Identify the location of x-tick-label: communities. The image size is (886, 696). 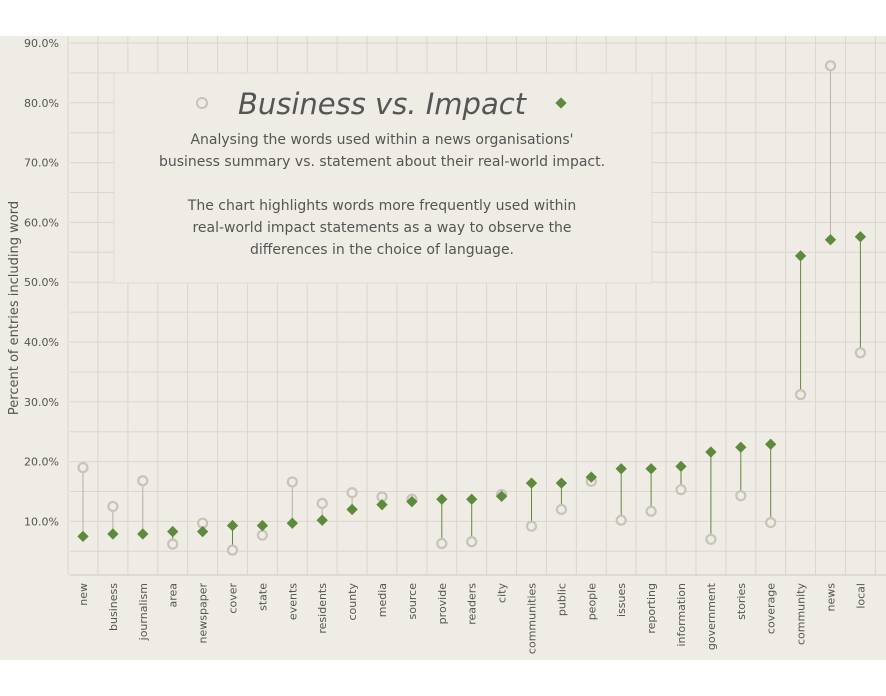
(532, 618).